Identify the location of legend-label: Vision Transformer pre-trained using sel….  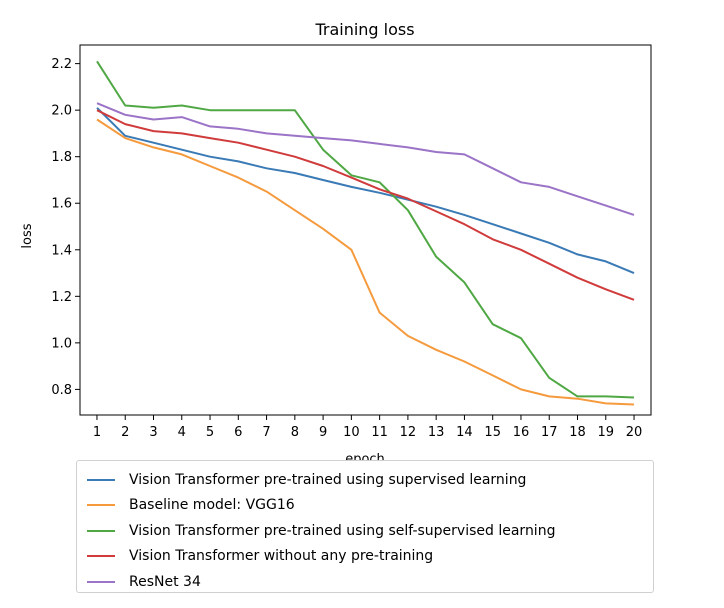
(342, 530).